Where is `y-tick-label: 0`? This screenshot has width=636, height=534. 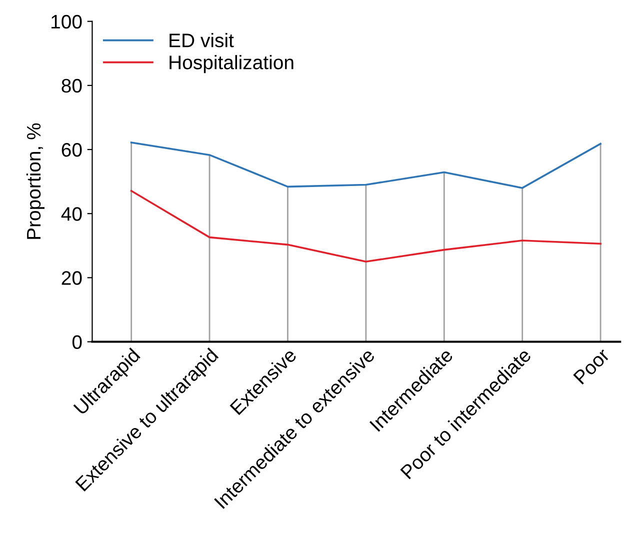
y-tick-label: 0 is located at coordinates (77, 342).